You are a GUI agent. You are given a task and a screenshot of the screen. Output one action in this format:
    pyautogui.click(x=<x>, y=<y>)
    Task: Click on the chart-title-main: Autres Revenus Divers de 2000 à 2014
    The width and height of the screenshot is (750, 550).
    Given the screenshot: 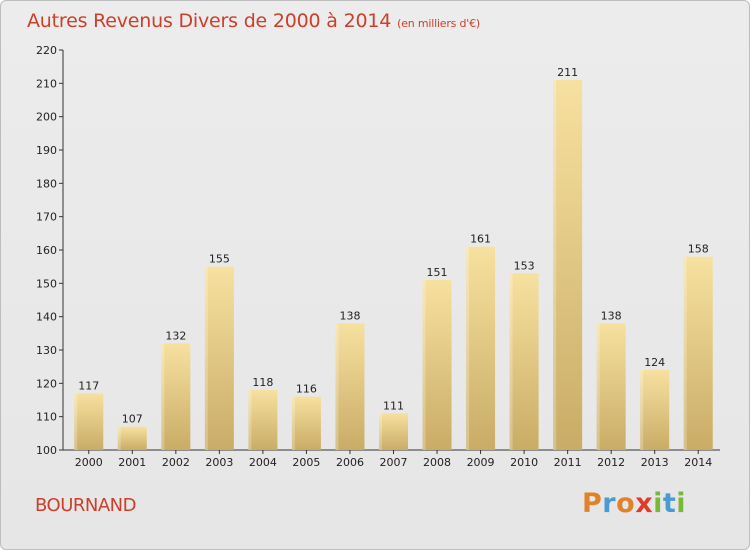 What is the action you would take?
    pyautogui.click(x=209, y=21)
    